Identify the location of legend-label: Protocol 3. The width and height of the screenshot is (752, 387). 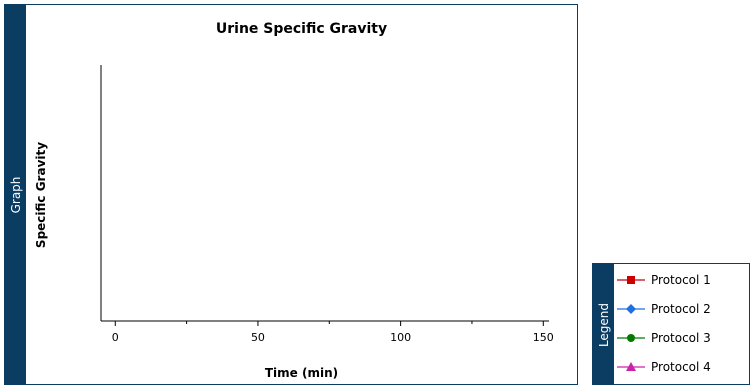
(681, 338).